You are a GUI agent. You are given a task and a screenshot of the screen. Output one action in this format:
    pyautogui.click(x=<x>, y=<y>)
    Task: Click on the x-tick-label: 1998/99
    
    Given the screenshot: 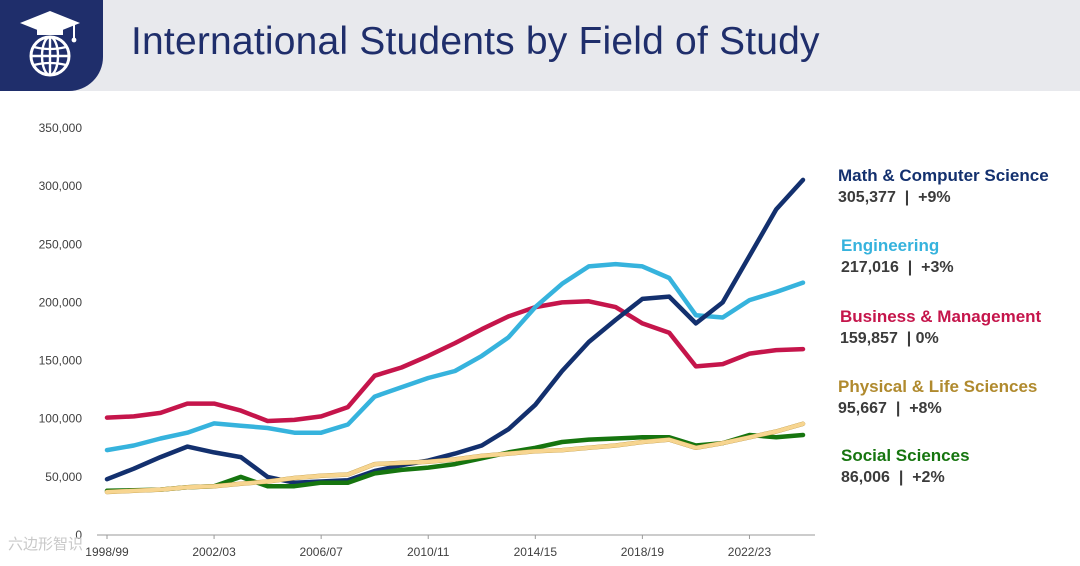 What is the action you would take?
    pyautogui.click(x=107, y=552)
    